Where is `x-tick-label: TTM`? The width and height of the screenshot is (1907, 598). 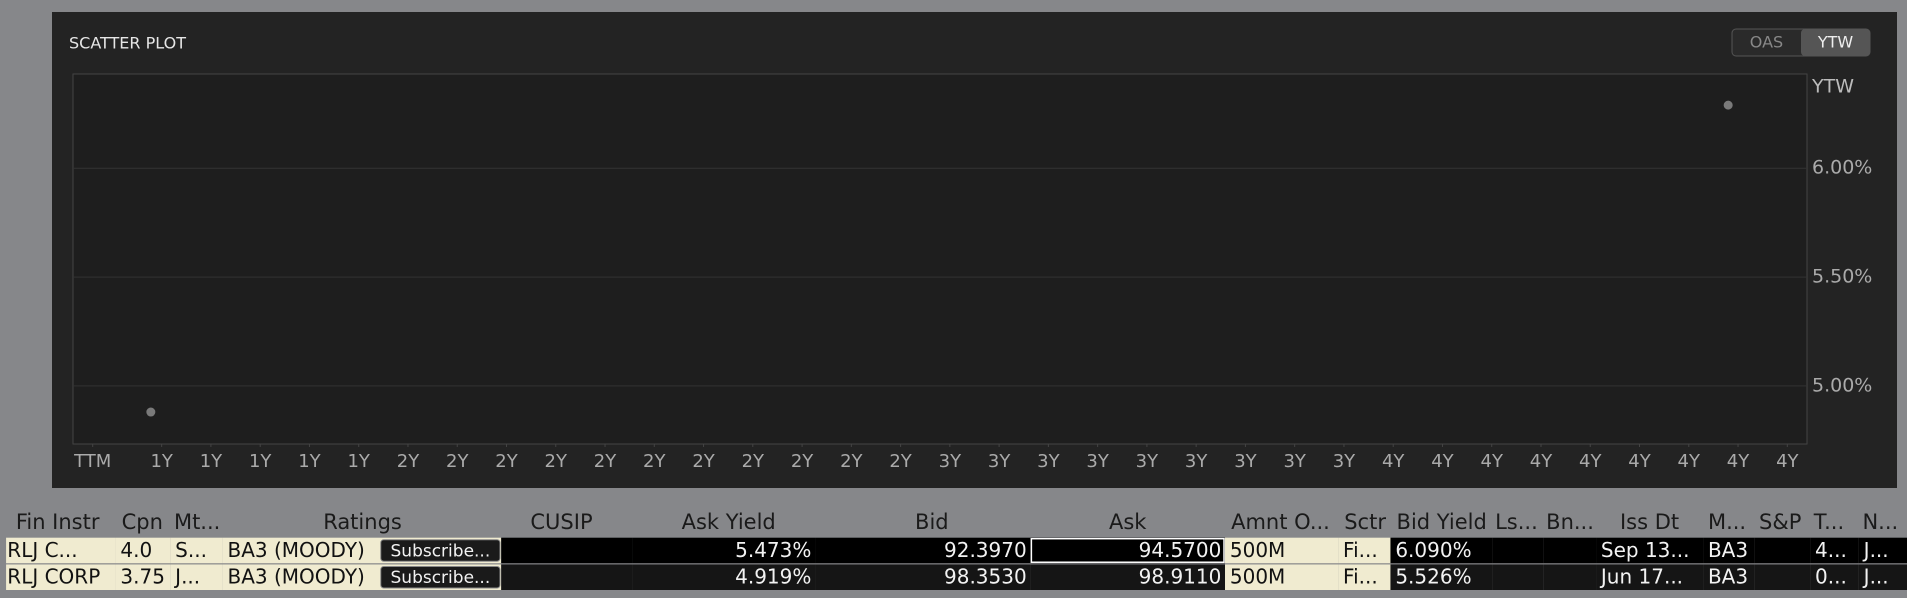 x-tick-label: TTM is located at coordinates (92, 461).